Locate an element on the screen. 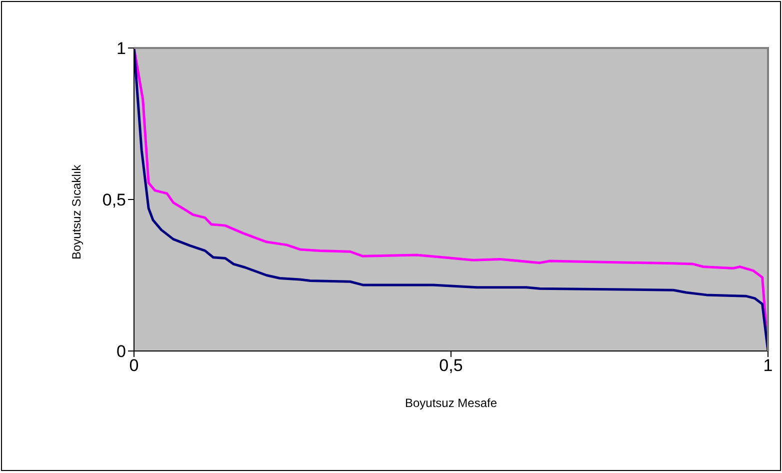  x-tick-label: 1 is located at coordinates (768, 366).